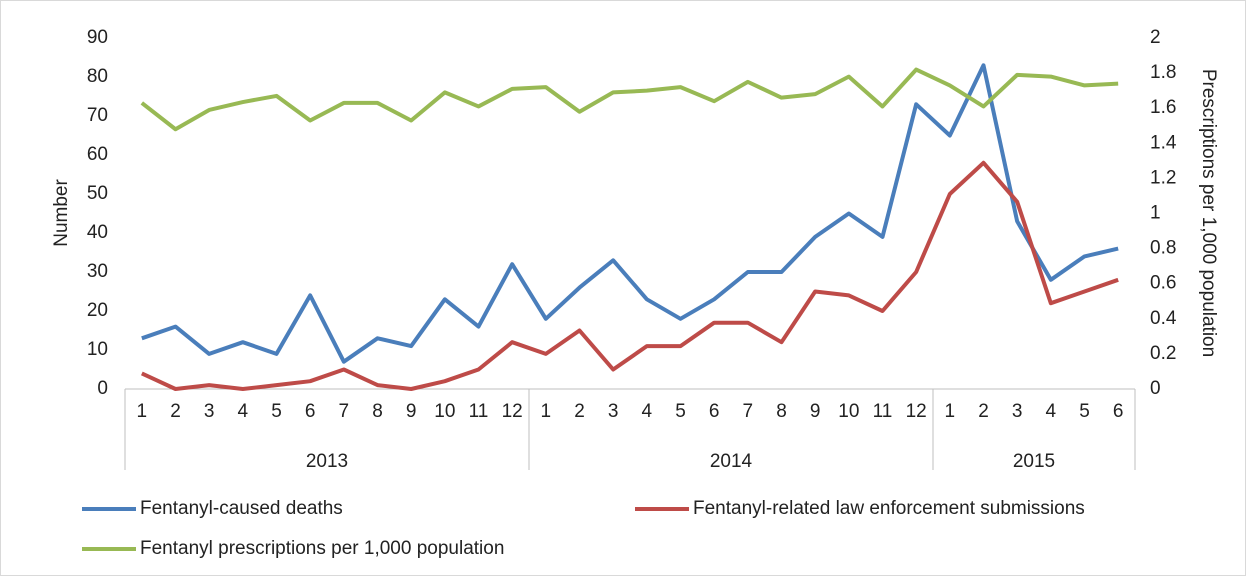 The height and width of the screenshot is (576, 1246). I want to click on y-axis-label: Number, so click(61, 213).